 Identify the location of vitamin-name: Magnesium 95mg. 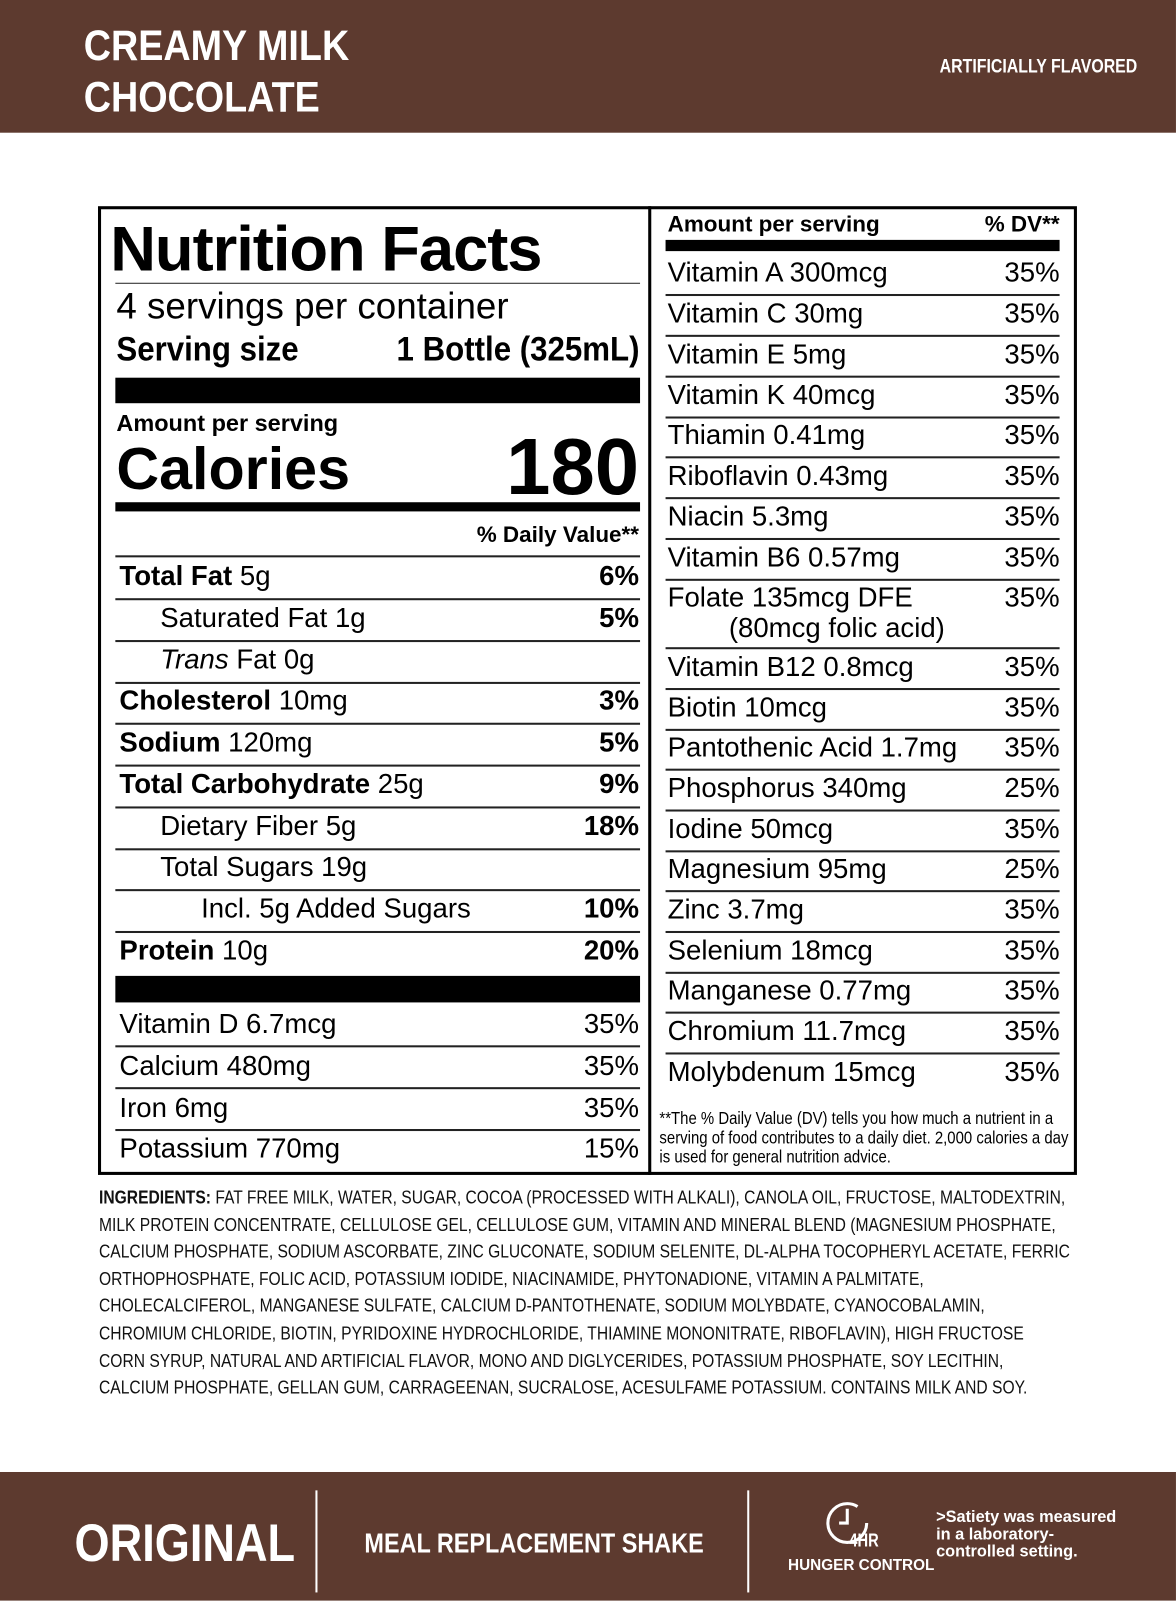
(777, 869).